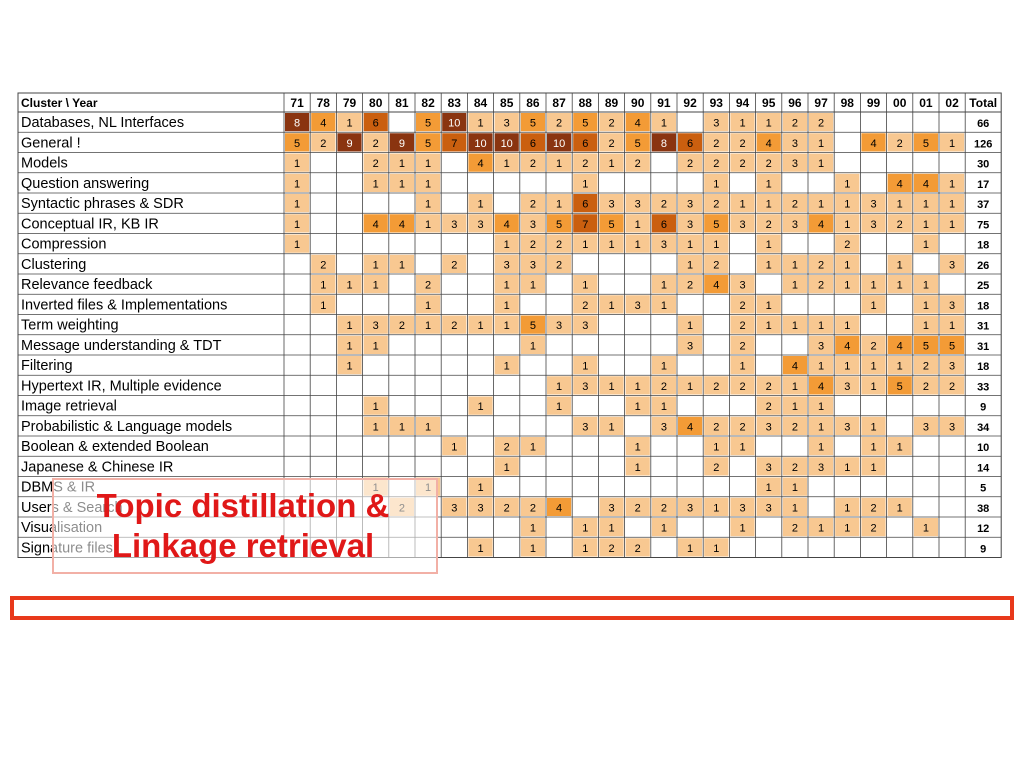 This screenshot has height=768, width=1024. Describe the element at coordinates (102, 204) in the screenshot. I see `row-label: Syntactic phrases & SDR` at that location.